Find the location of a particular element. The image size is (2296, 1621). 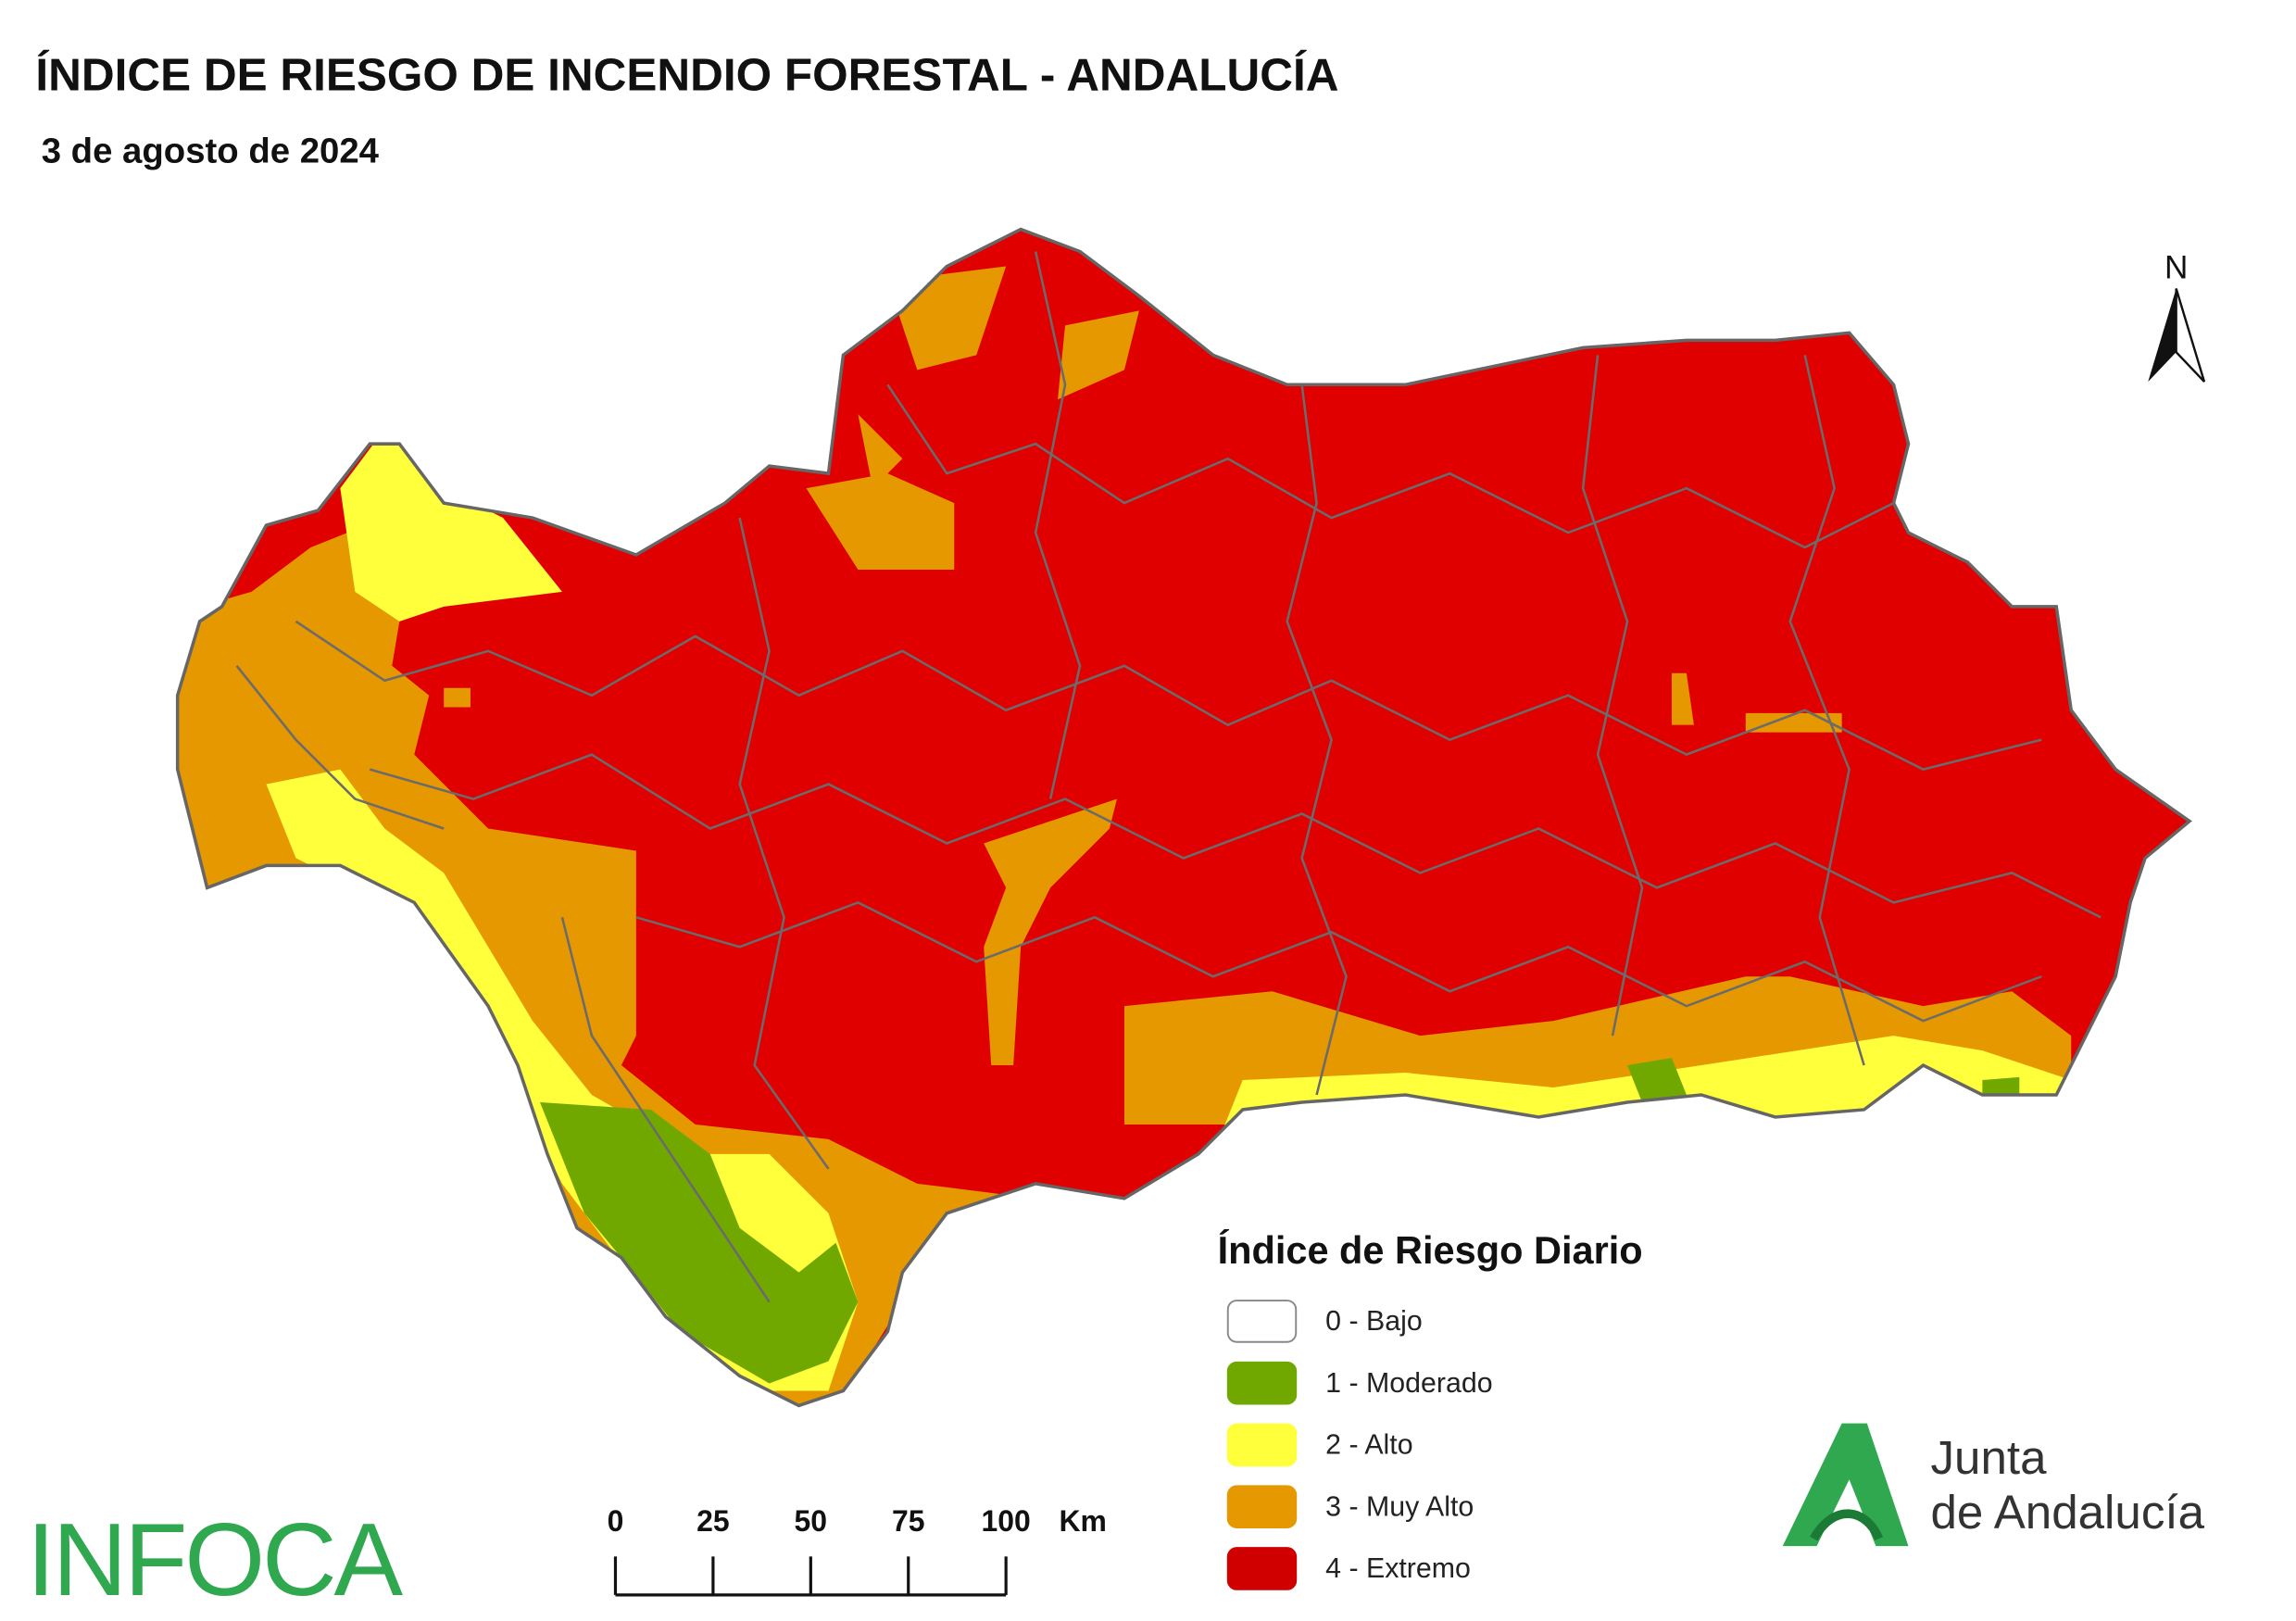

scale-label: 25 is located at coordinates (713, 1521).